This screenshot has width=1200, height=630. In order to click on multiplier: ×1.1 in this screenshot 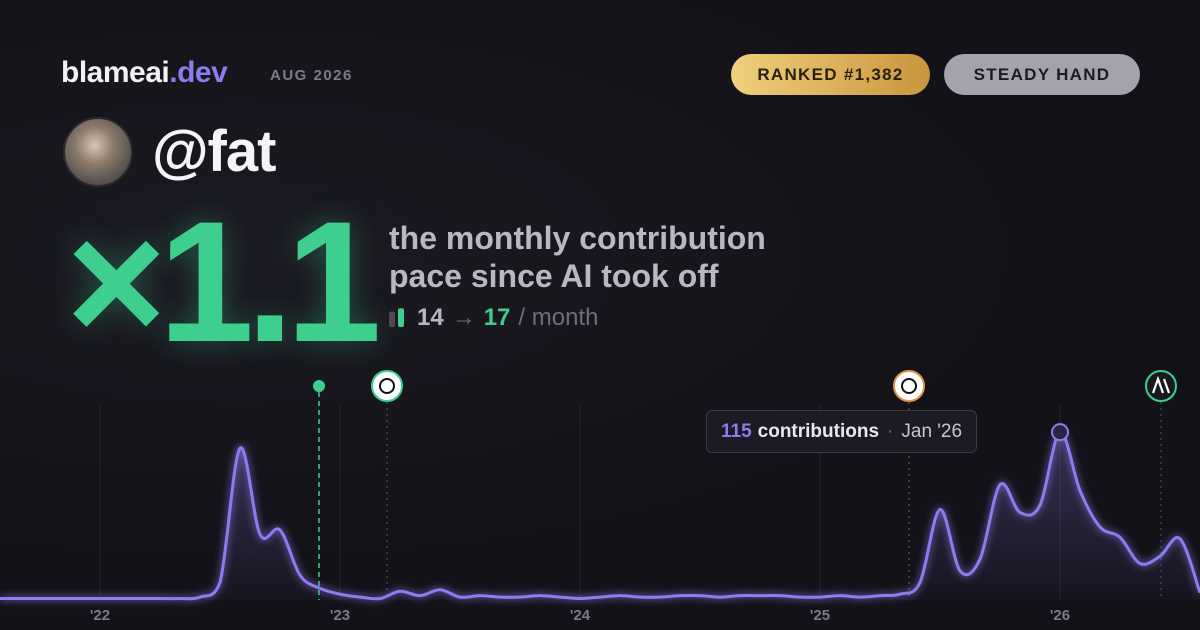, I will do `click(224, 282)`.